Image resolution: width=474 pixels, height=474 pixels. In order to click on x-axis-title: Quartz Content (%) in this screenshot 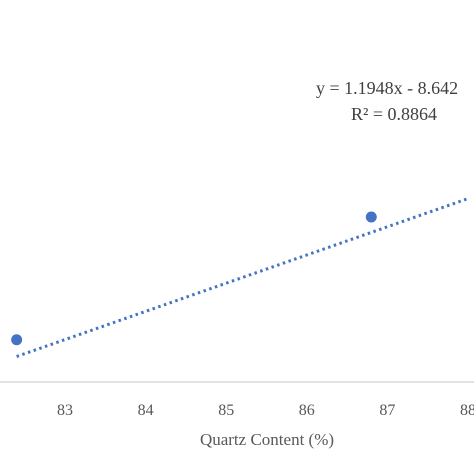, I will do `click(267, 439)`.